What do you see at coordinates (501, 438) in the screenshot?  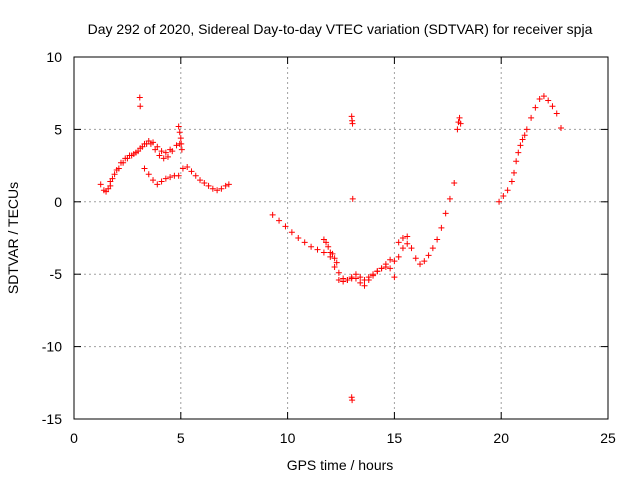 I see `x-tick-label: 20` at bounding box center [501, 438].